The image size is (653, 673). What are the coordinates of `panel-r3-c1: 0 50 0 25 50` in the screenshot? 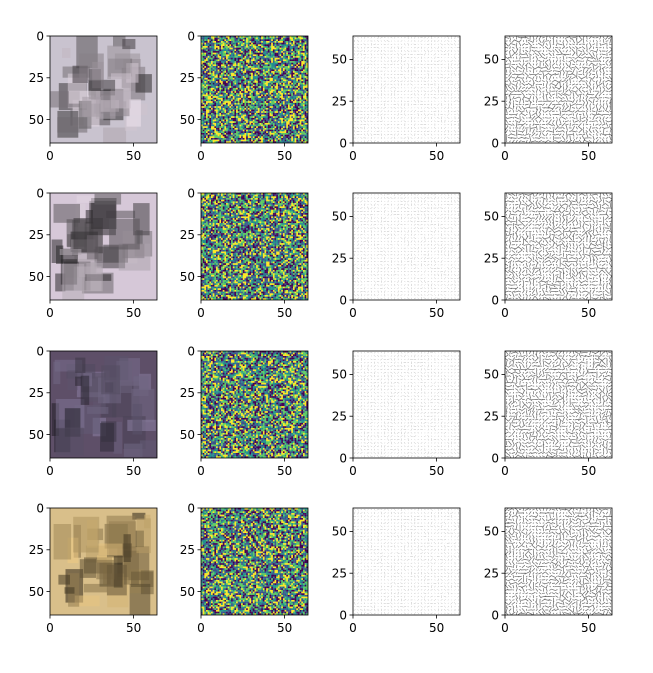 It's located at (93, 411).